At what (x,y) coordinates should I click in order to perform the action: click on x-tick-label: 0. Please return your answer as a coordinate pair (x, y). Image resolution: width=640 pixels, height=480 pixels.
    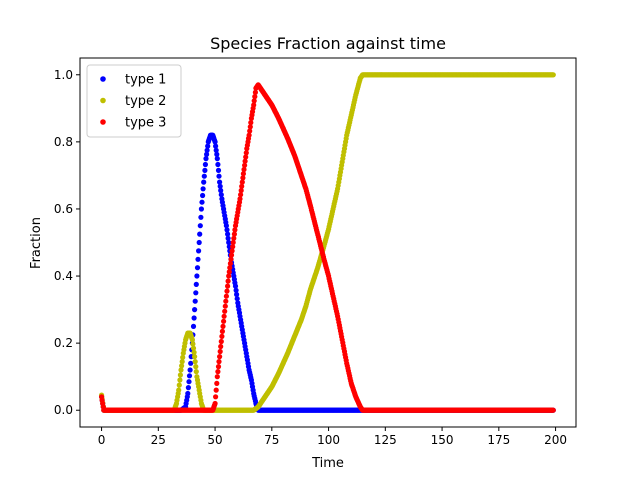
    Looking at the image, I should click on (102, 440).